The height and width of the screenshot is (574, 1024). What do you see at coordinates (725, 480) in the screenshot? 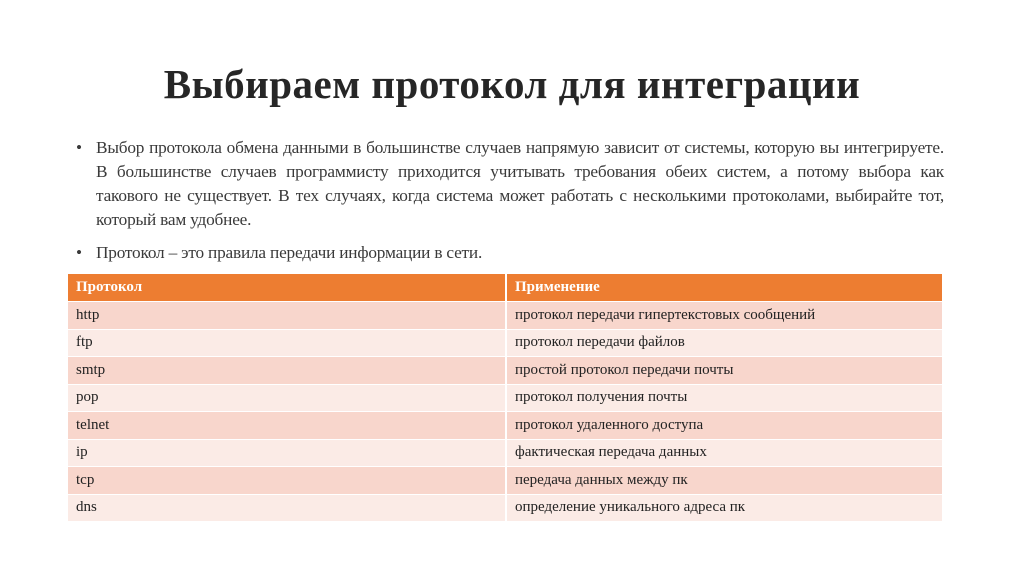
I see `cell-usage: передача данных между пк` at bounding box center [725, 480].